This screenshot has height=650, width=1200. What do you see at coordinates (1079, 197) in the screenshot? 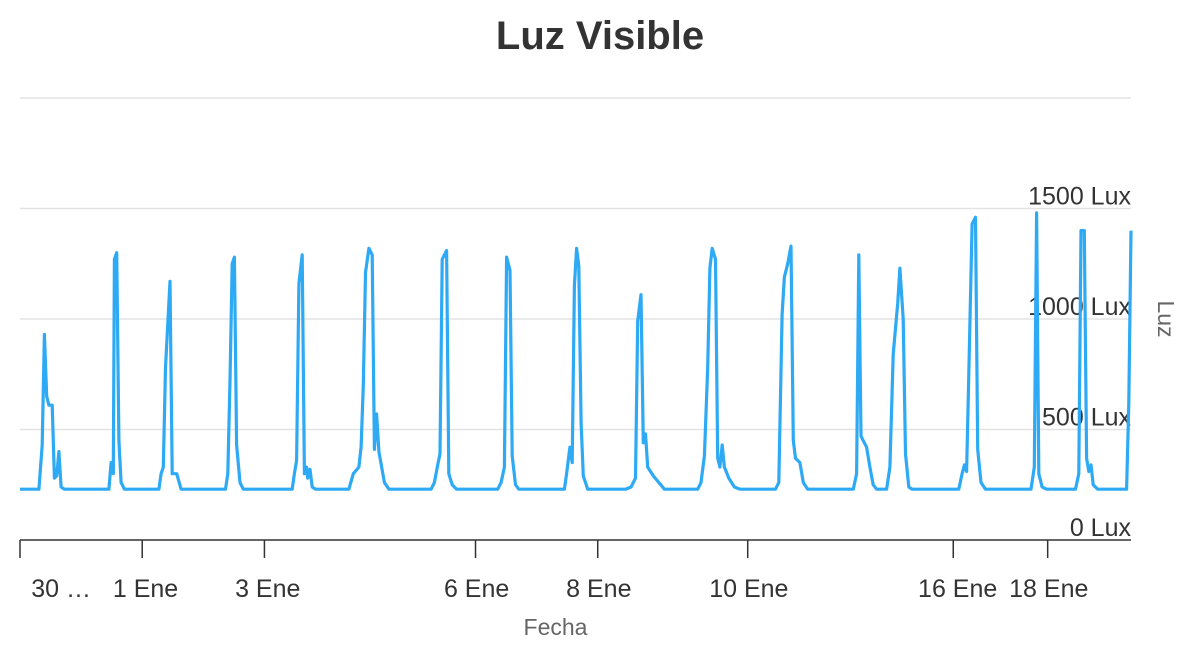
I see `y-tick-label: 1500 Lux` at bounding box center [1079, 197].